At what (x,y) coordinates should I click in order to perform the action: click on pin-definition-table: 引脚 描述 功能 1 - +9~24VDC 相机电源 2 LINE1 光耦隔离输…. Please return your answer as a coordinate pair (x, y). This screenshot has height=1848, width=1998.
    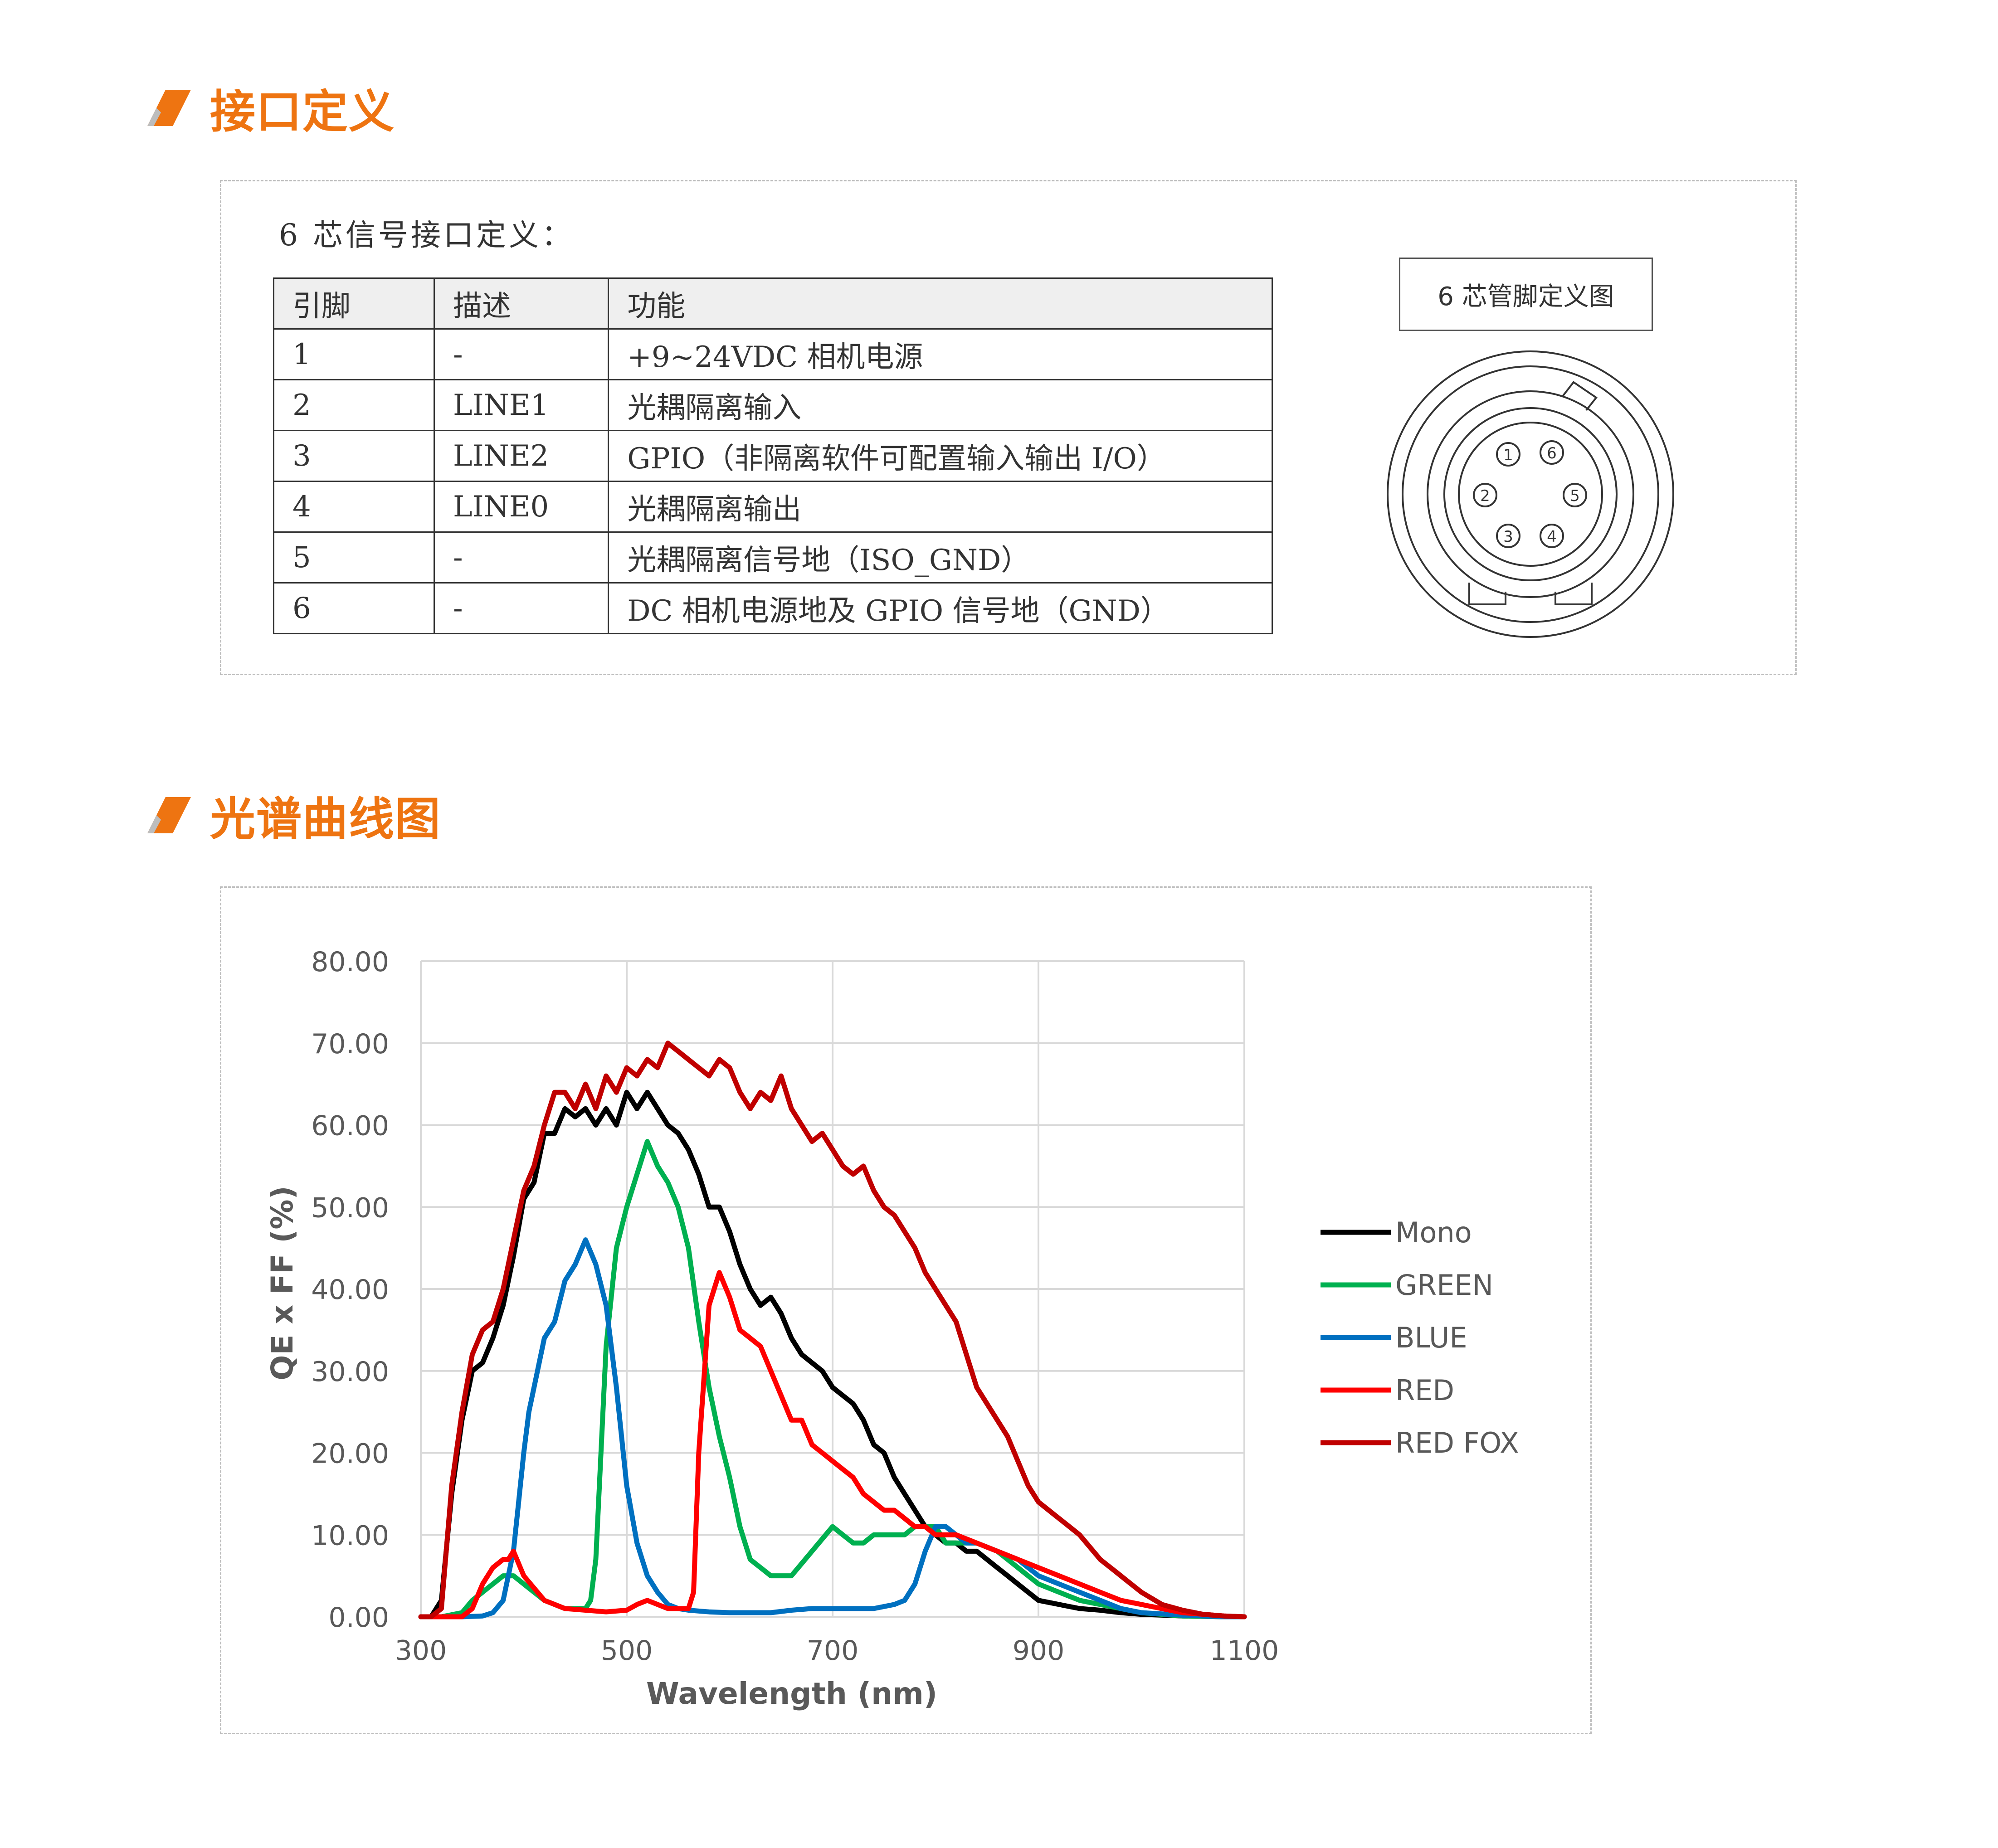
    Looking at the image, I should click on (773, 456).